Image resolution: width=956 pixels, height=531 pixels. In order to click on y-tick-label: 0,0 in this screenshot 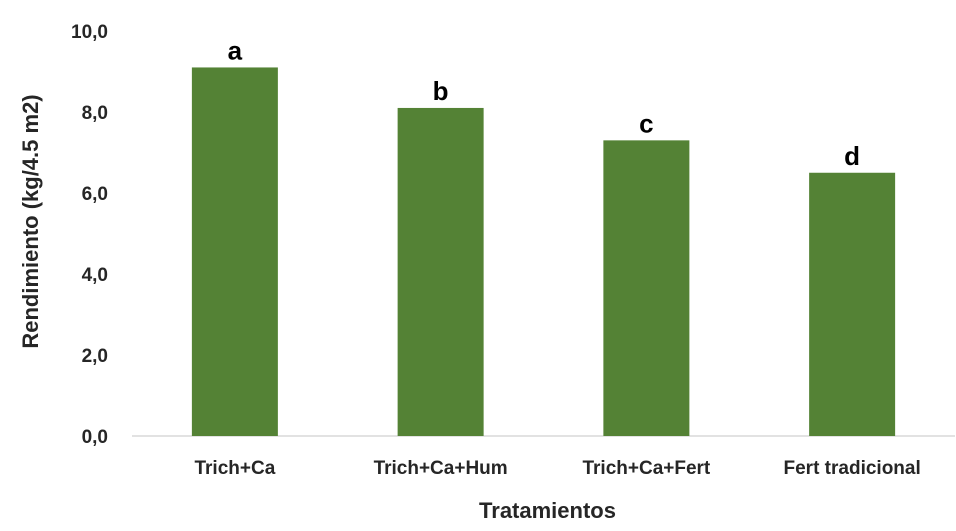, I will do `click(95, 437)`.